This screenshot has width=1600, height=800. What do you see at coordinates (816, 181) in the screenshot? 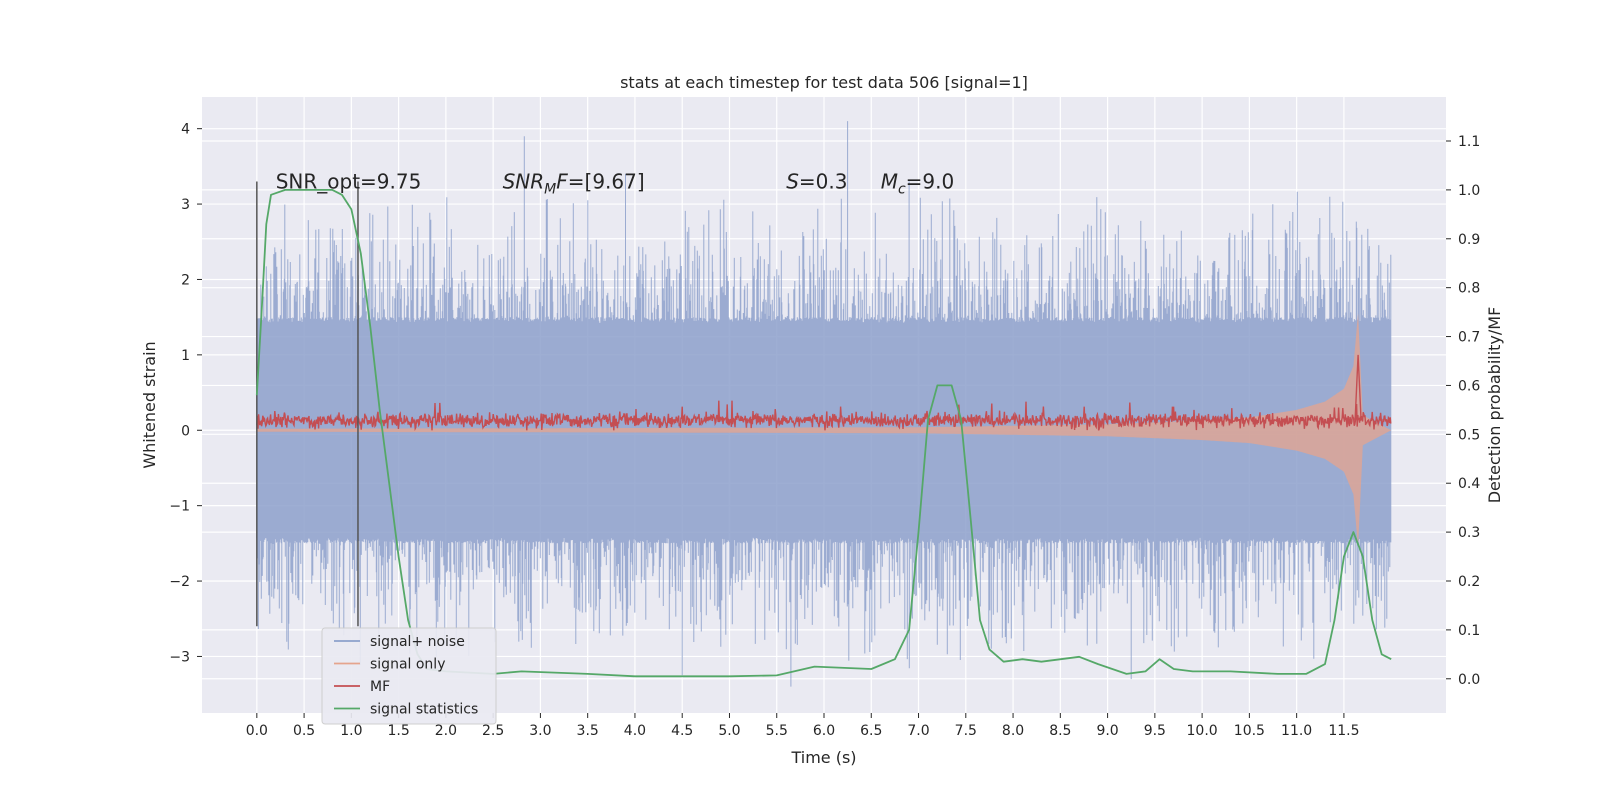
I see `annotation-s: S=0.3` at bounding box center [816, 181].